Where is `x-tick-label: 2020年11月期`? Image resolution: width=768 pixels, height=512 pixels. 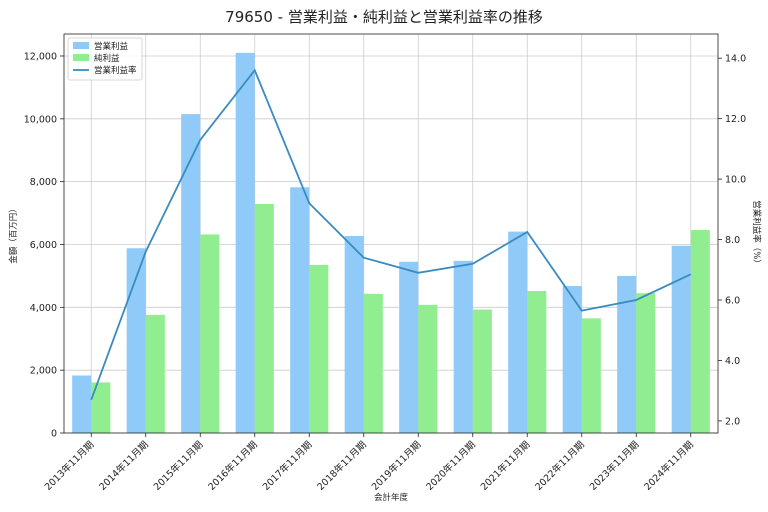 x-tick-label: 2020年11月期 is located at coordinates (451, 466).